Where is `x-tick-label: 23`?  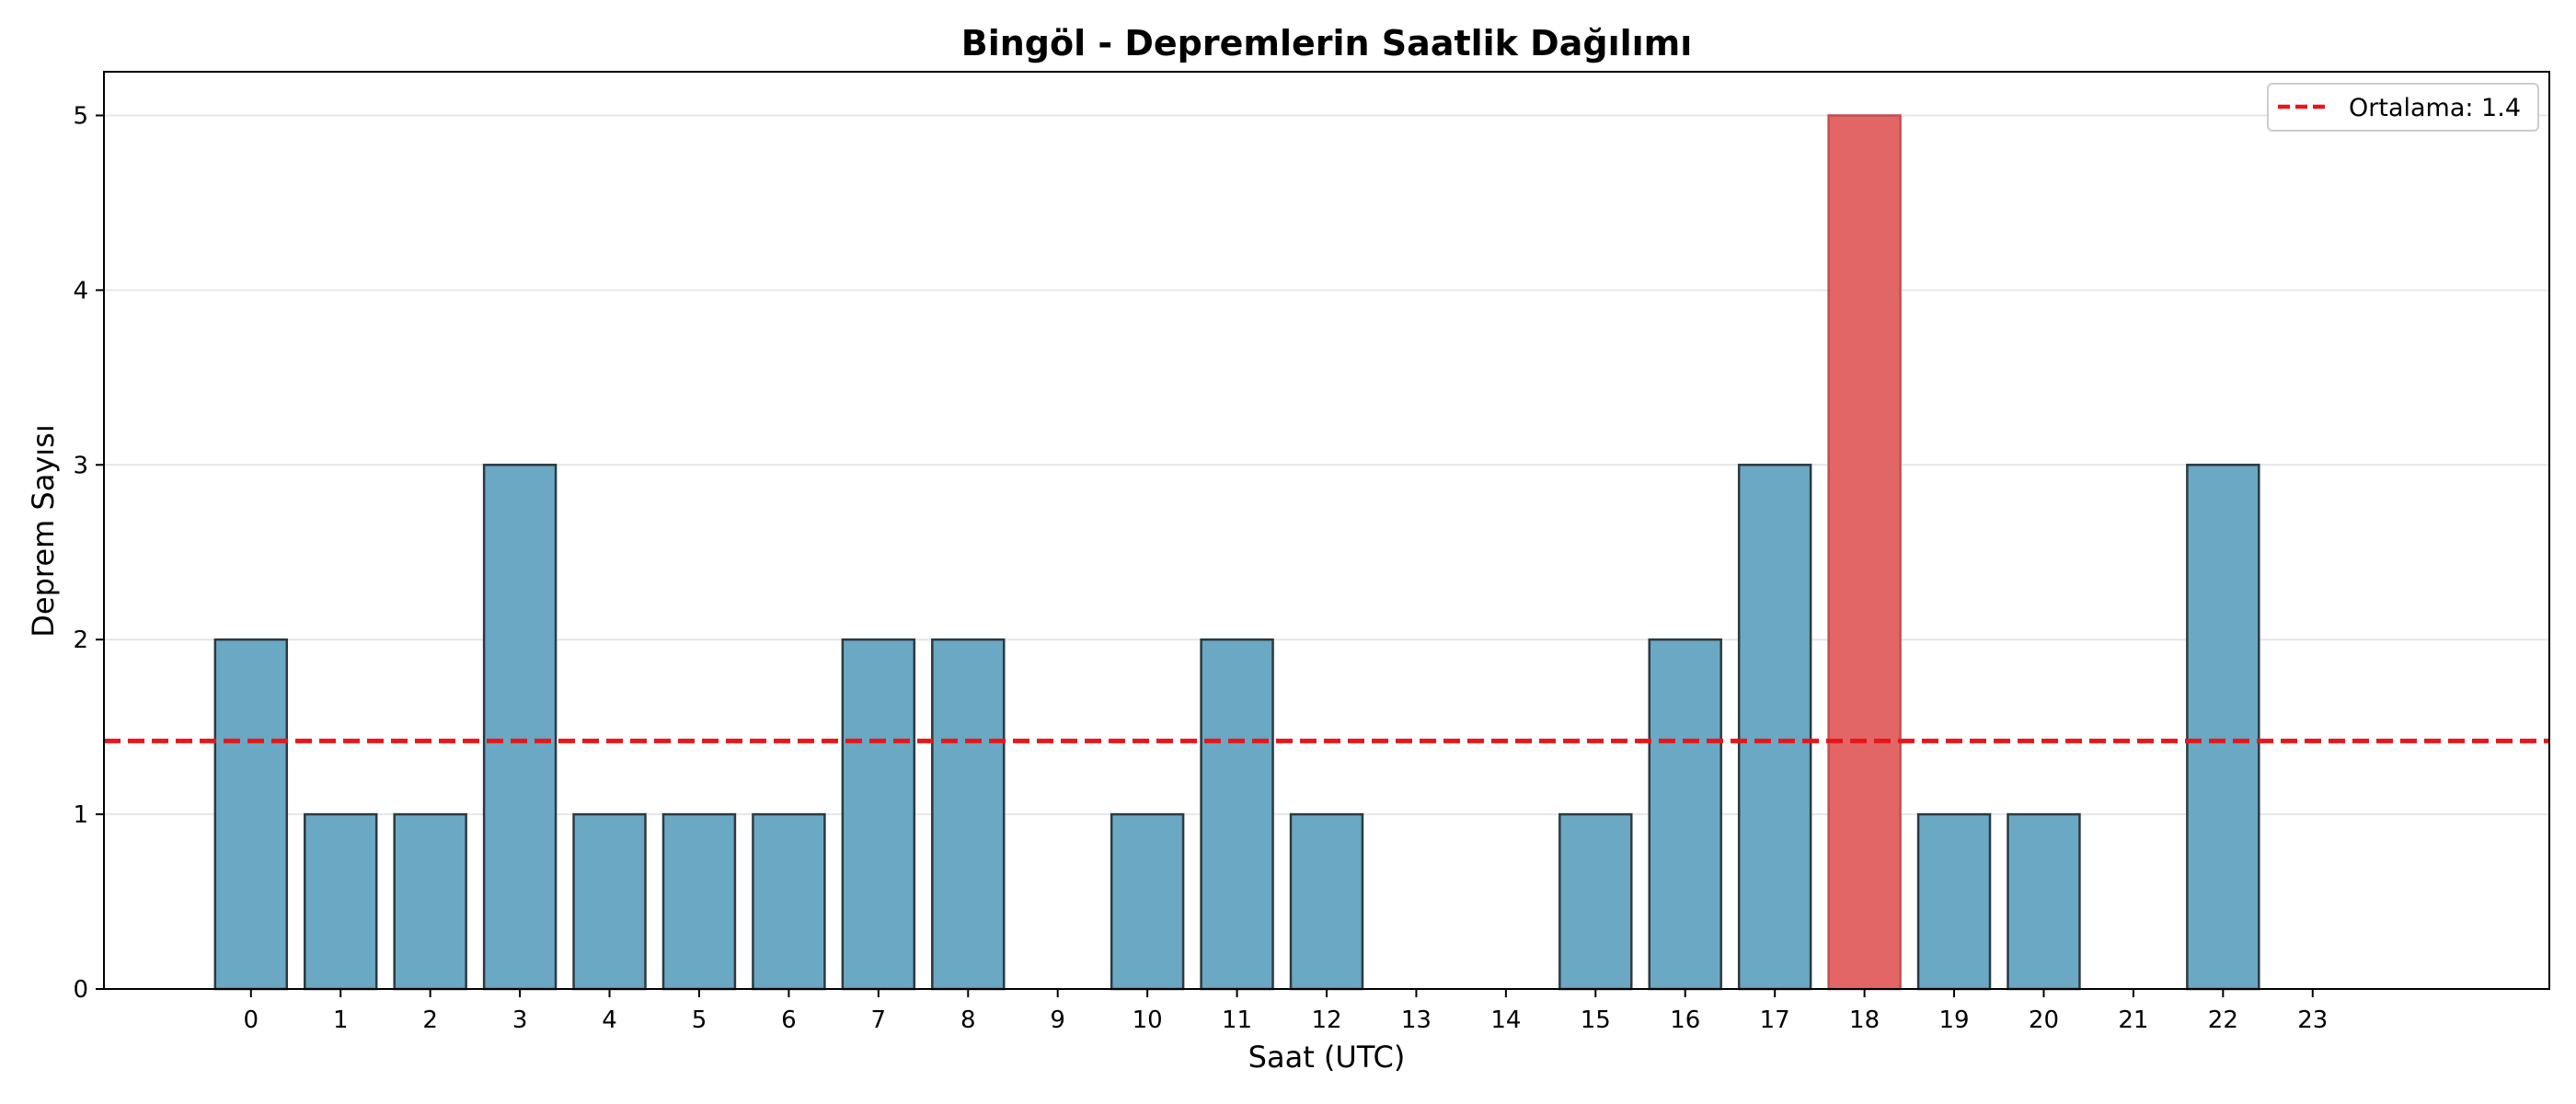
x-tick-label: 23 is located at coordinates (2312, 1020).